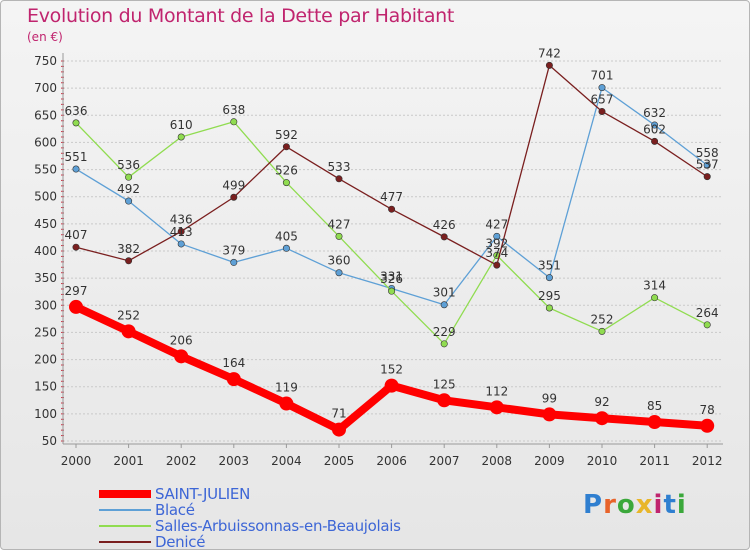 Image resolution: width=750 pixels, height=550 pixels. I want to click on data-label-saint-julien: 119, so click(286, 388).